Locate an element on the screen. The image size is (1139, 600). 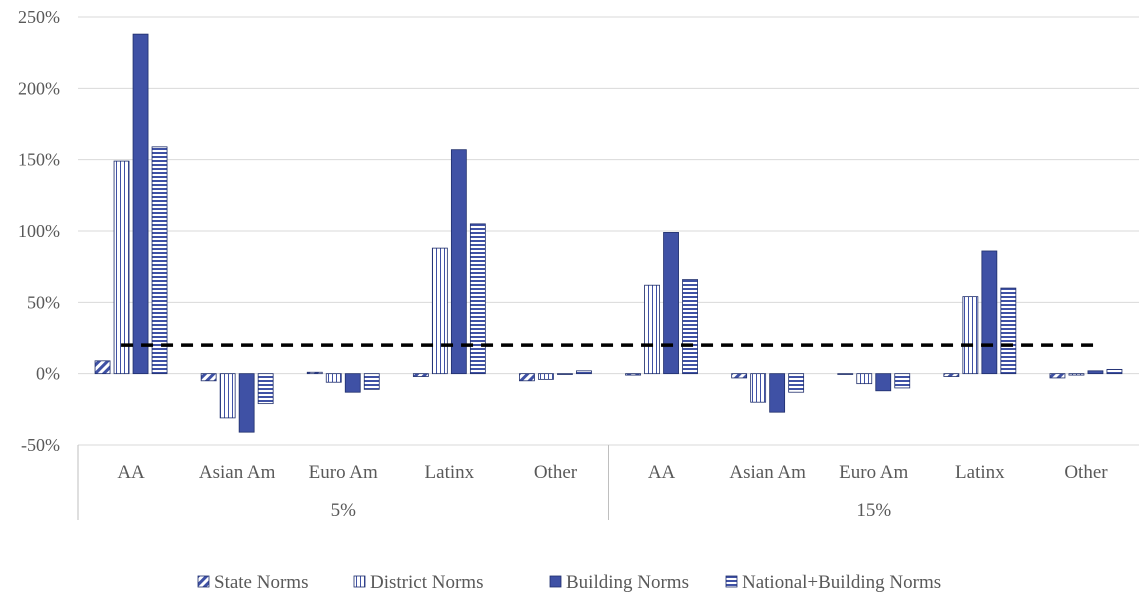
y-tick-label: -50% is located at coordinates (40, 445).